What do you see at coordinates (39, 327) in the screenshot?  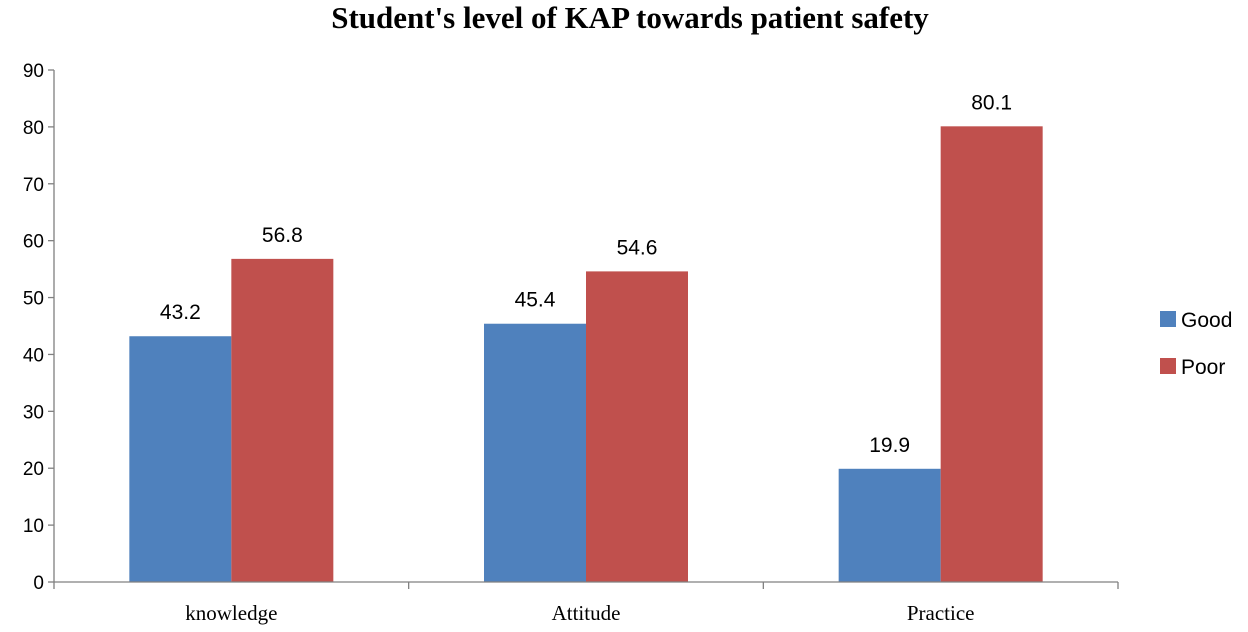 I see `y-axis: 0 10 20 30 40 50 60 70 80 90` at bounding box center [39, 327].